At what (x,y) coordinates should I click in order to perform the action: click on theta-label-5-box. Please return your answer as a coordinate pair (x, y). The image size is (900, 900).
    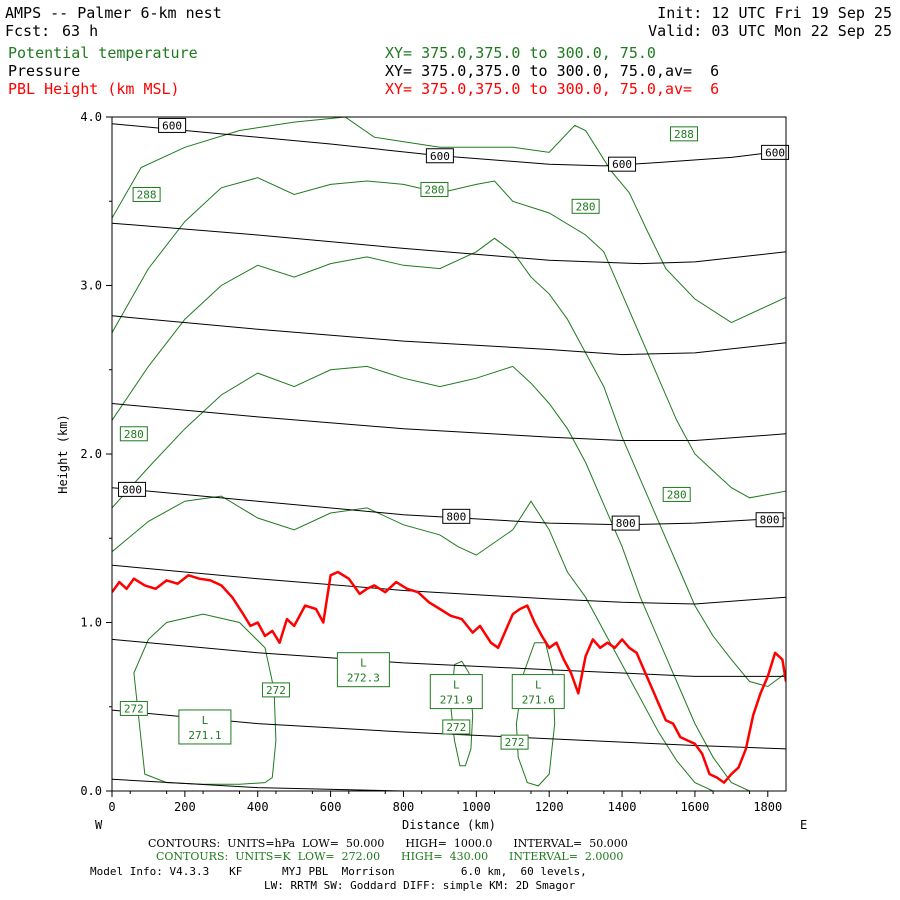
    Looking at the image, I should click on (676, 494).